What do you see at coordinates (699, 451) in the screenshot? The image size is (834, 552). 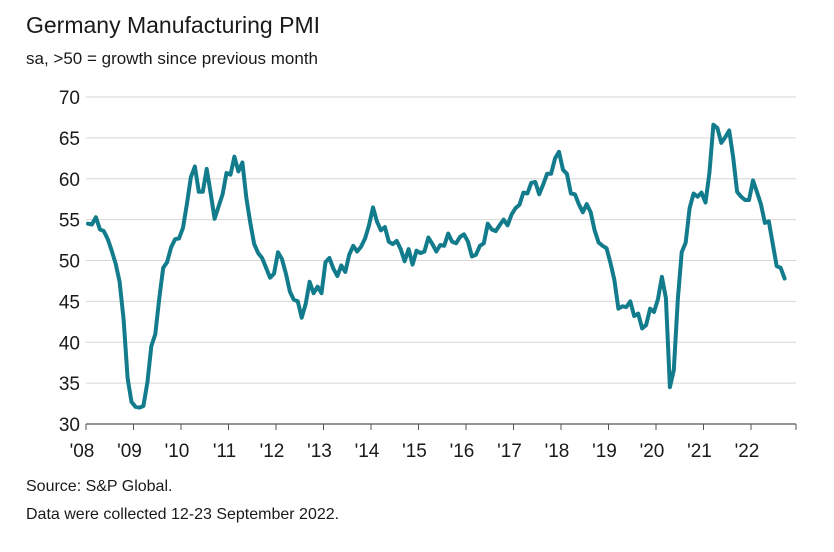 I see `x-tick-label: '21` at bounding box center [699, 451].